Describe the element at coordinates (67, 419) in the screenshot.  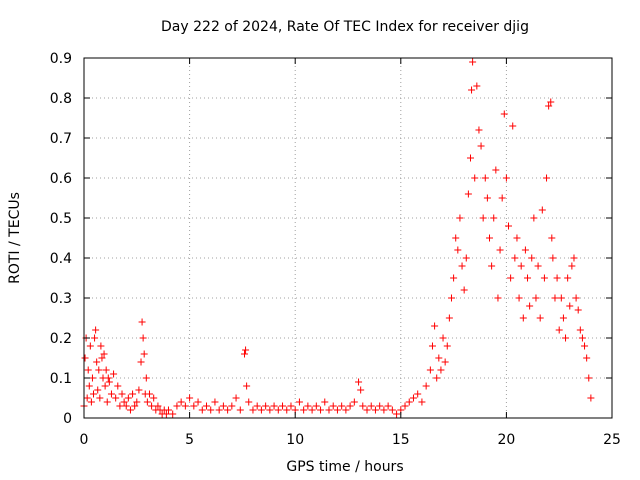
I see `y-tick-label: 0` at that location.